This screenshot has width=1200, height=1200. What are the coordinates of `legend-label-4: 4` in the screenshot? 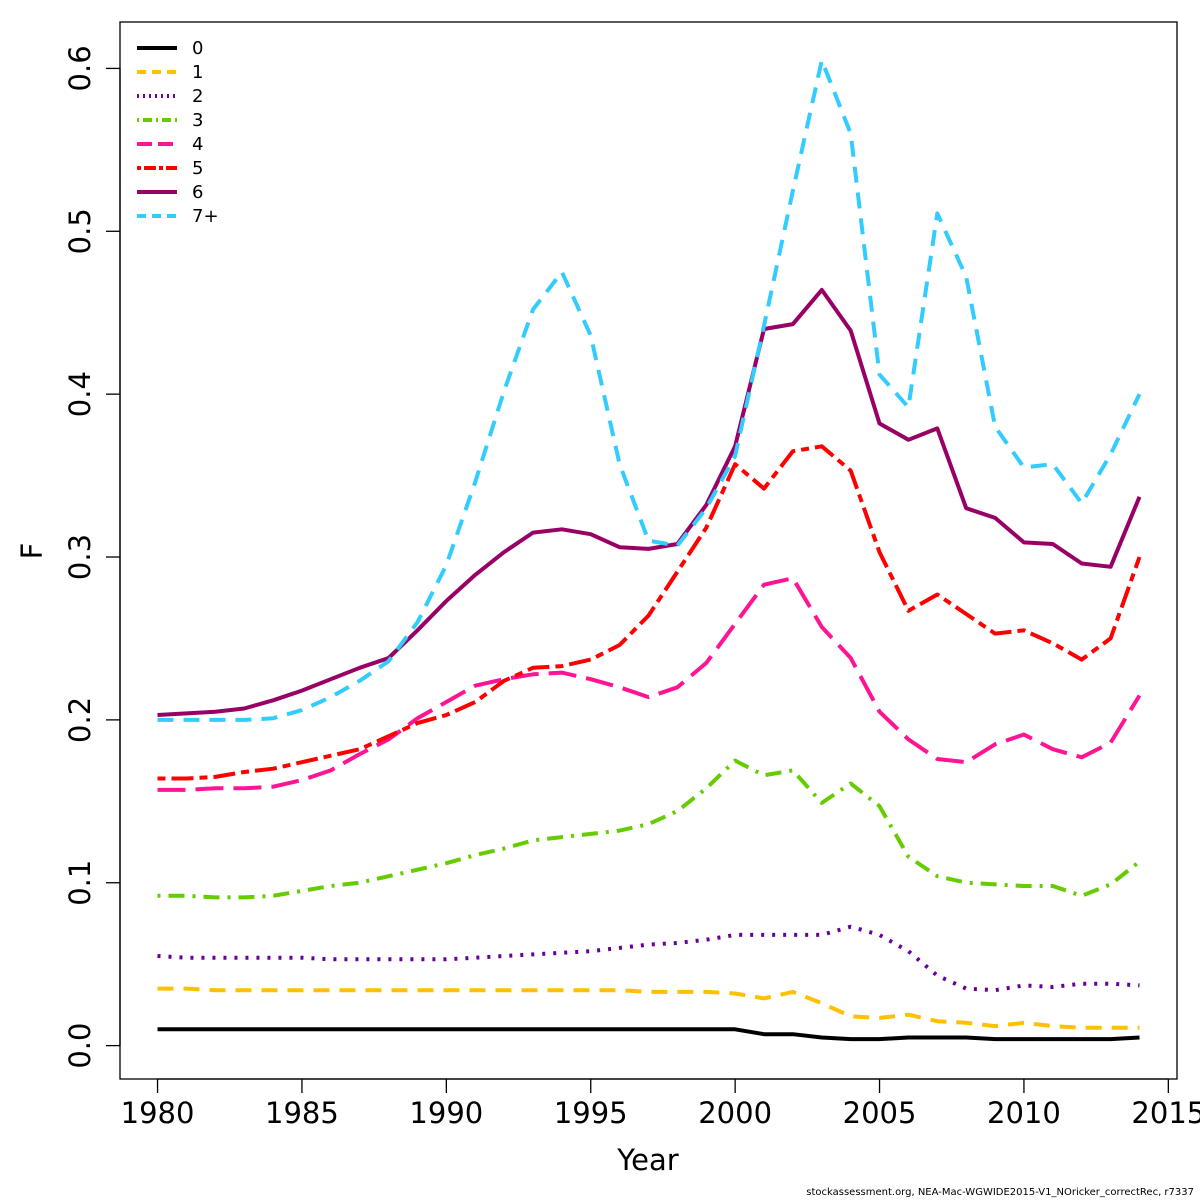 It's located at (197, 144).